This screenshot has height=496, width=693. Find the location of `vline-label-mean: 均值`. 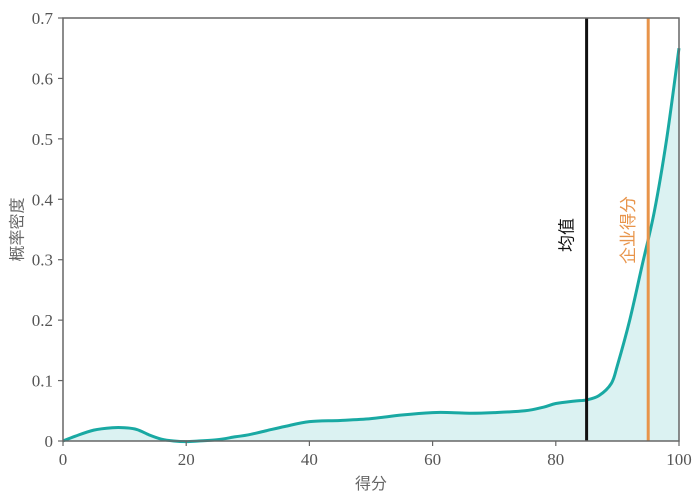

vline-label-mean: 均值 is located at coordinates (568, 235).